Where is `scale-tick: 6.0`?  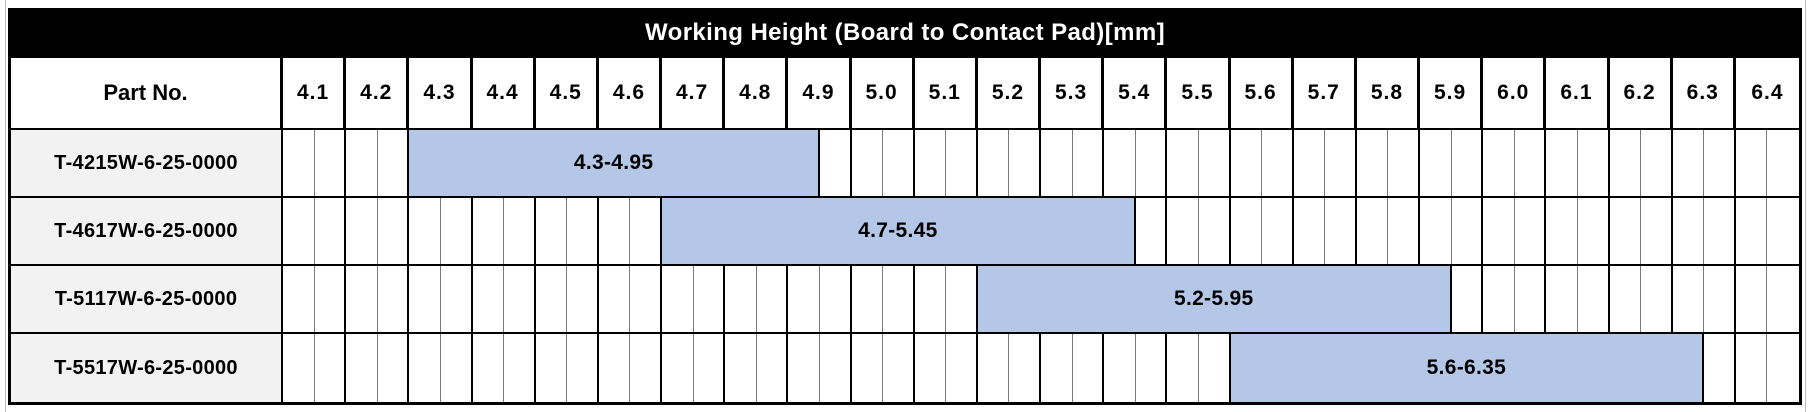
scale-tick: 6.0 is located at coordinates (1515, 93).